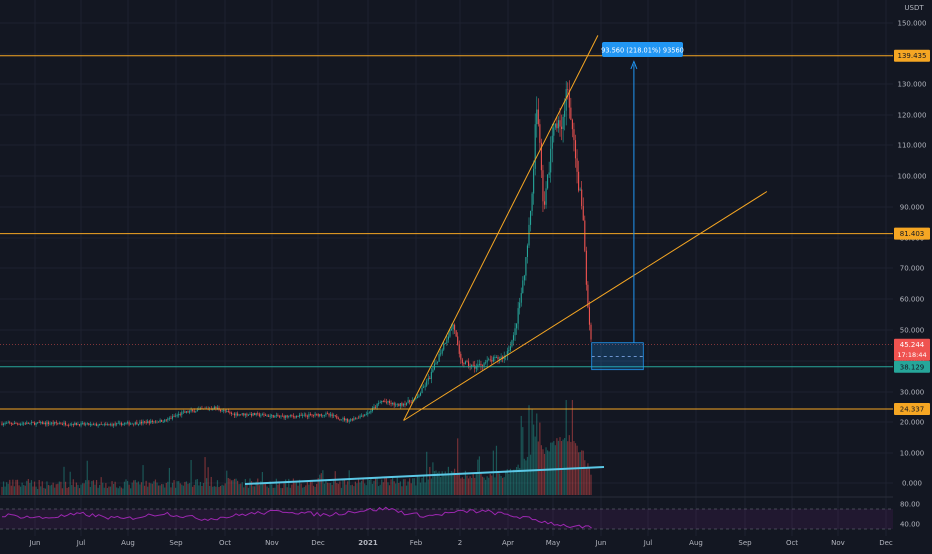 This screenshot has height=554, width=932. I want to click on upper-trendline, so click(501, 228).